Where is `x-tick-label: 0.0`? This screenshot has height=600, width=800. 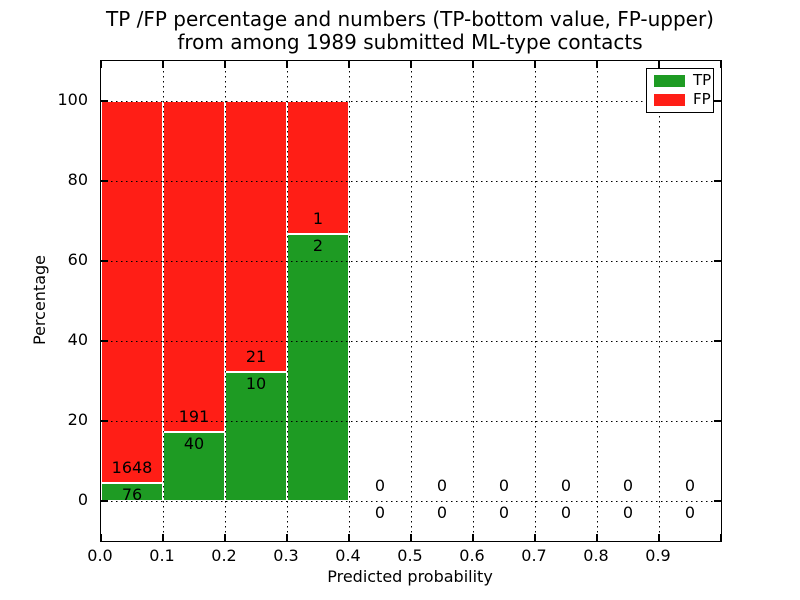 x-tick-label: 0.0 is located at coordinates (100, 555).